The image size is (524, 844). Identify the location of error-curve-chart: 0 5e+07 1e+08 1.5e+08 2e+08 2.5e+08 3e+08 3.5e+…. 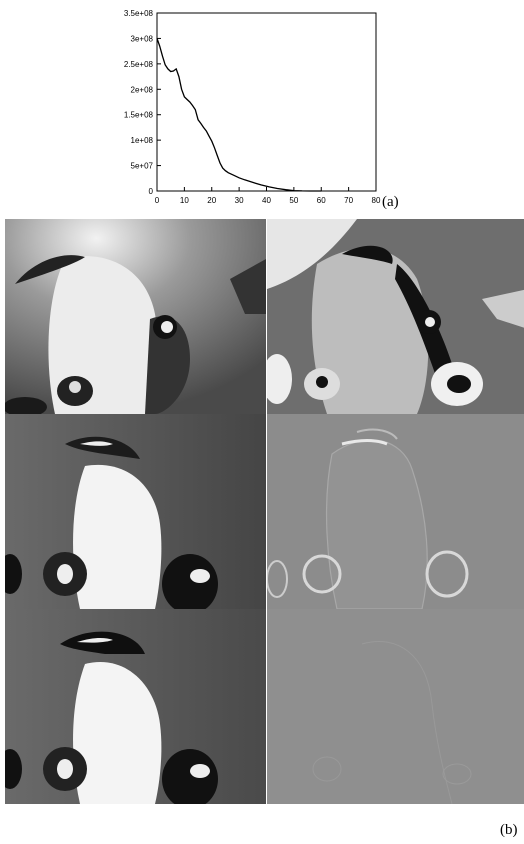
(252, 107).